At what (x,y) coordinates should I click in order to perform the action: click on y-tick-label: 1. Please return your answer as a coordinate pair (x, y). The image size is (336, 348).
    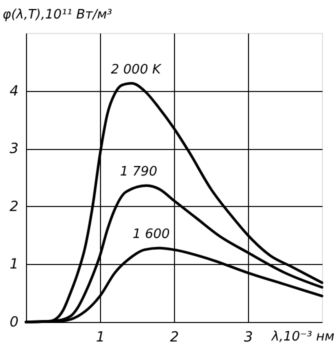
    Looking at the image, I should click on (14, 264).